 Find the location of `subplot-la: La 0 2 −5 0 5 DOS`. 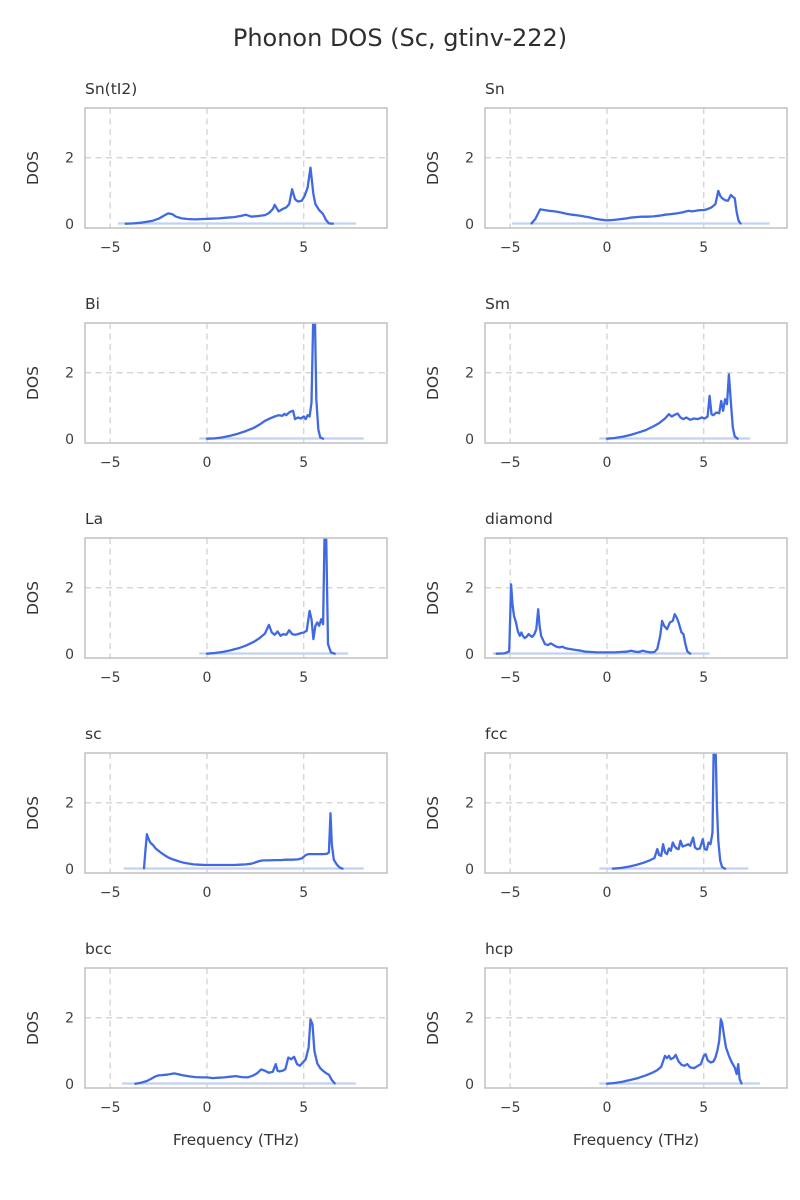

subplot-la: La 0 2 −5 0 5 DOS is located at coordinates (200, 599).